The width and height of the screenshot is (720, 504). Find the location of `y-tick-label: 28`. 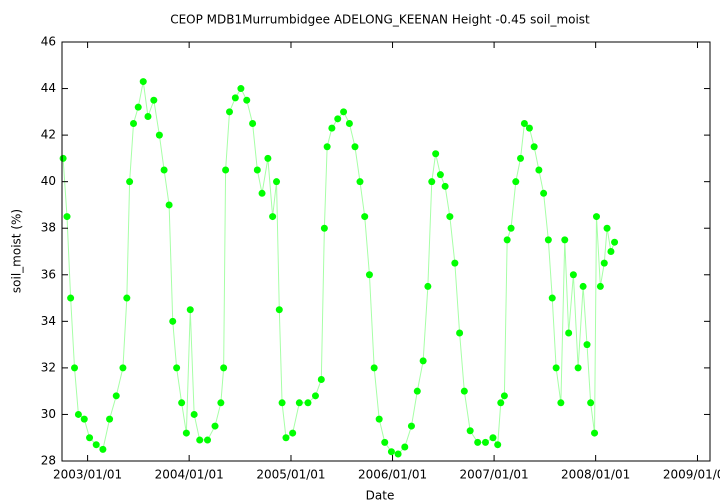

y-tick-label: 28 is located at coordinates (48, 461).